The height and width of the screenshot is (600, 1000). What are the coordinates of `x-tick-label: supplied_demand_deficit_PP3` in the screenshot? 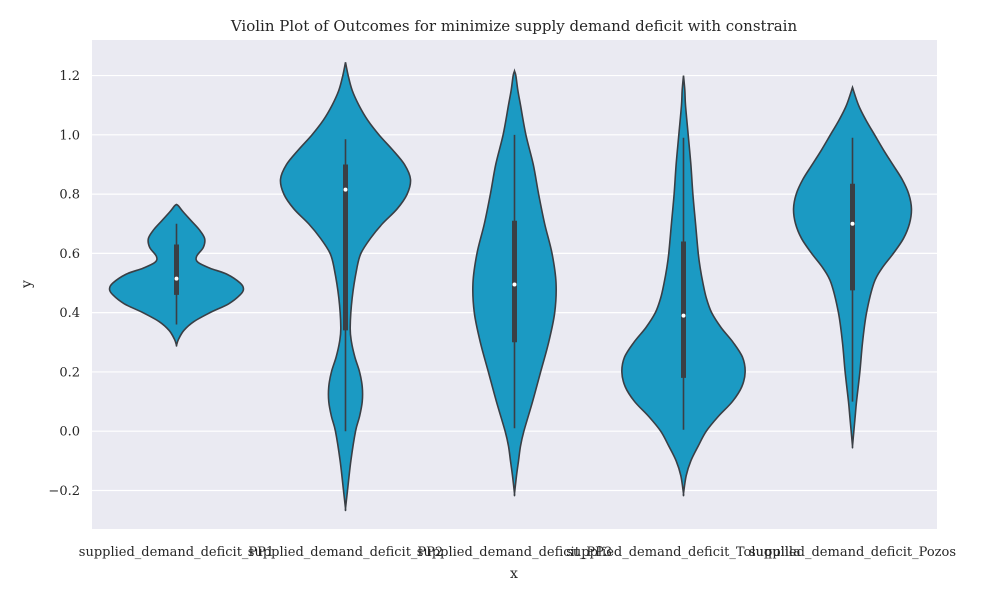 It's located at (514, 552).